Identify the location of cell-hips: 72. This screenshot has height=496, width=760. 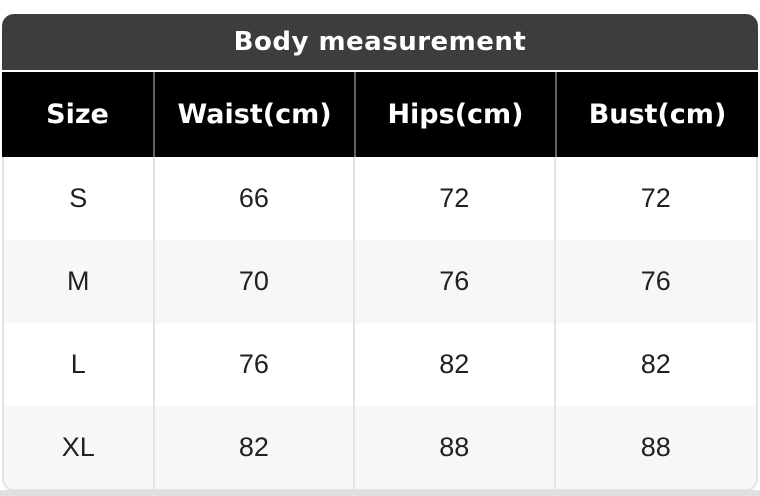
(455, 198).